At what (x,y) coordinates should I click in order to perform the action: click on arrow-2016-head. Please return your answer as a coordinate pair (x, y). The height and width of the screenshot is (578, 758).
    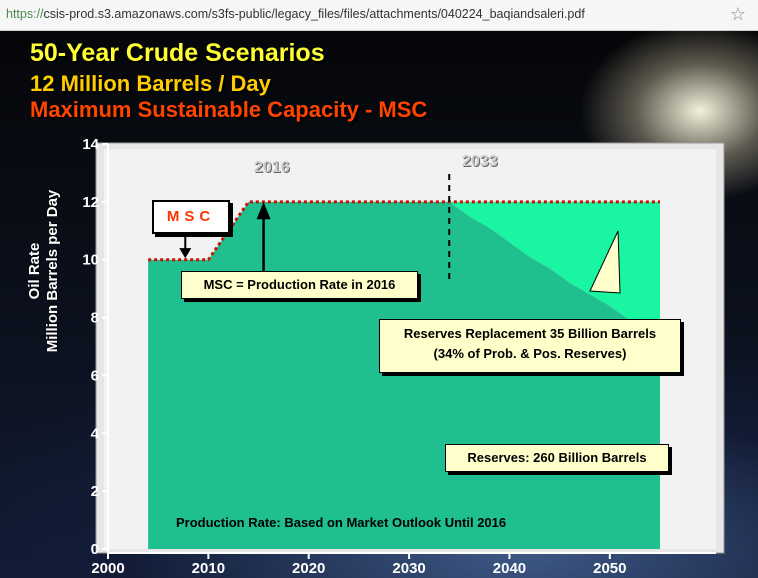
    Looking at the image, I should click on (263, 210).